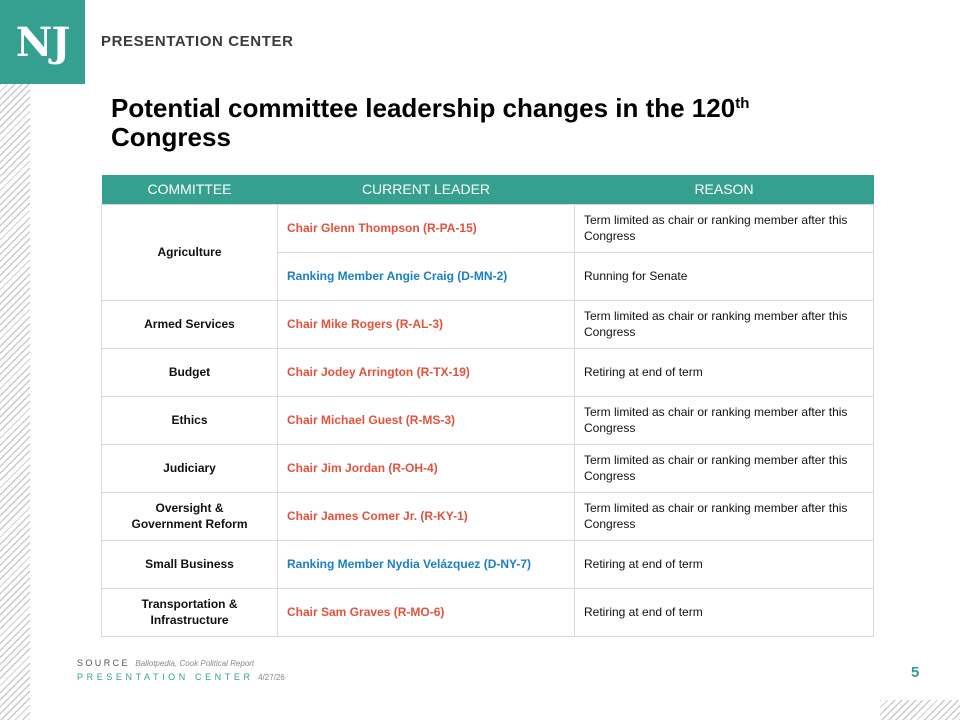 This screenshot has width=960, height=720. I want to click on hatch-decoration-left, so click(15, 402).